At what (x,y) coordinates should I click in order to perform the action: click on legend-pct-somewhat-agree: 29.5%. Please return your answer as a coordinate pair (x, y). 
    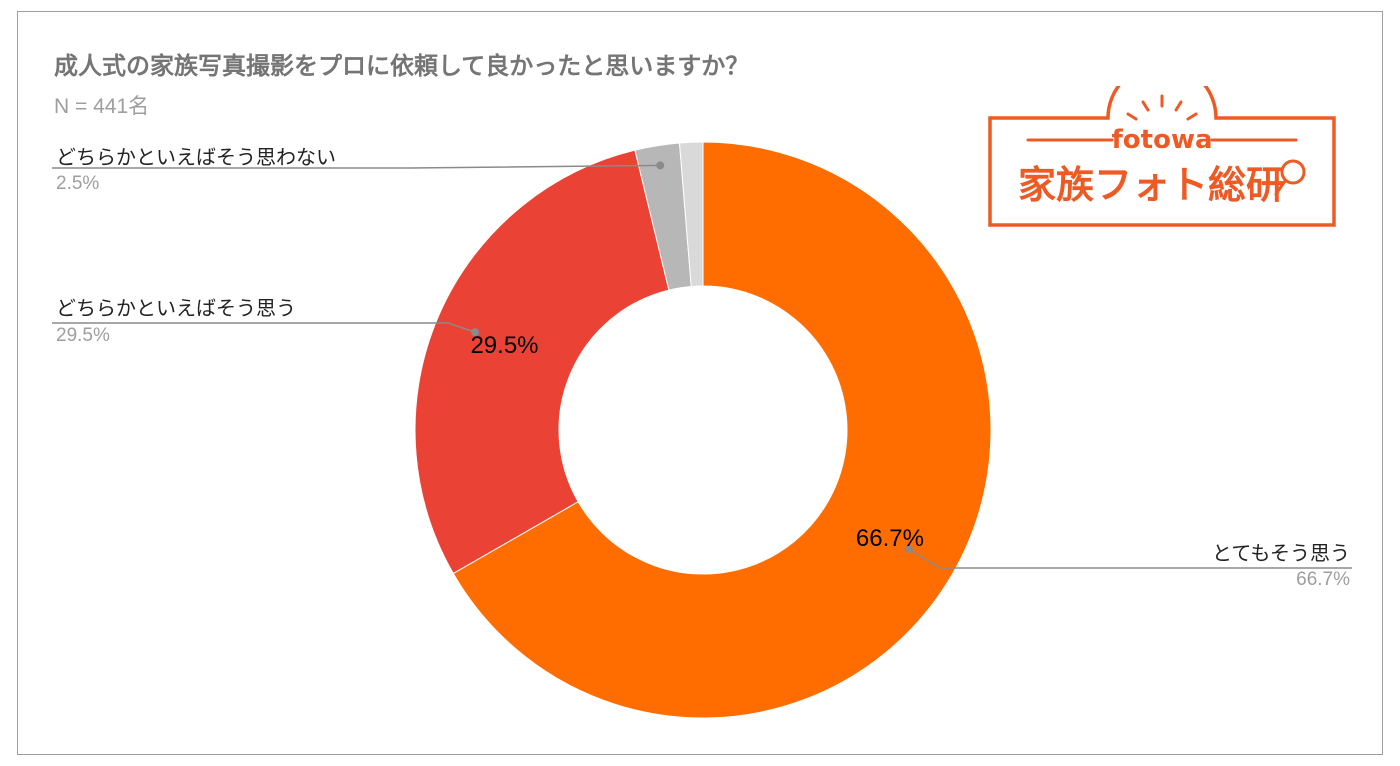
    Looking at the image, I should click on (83, 335).